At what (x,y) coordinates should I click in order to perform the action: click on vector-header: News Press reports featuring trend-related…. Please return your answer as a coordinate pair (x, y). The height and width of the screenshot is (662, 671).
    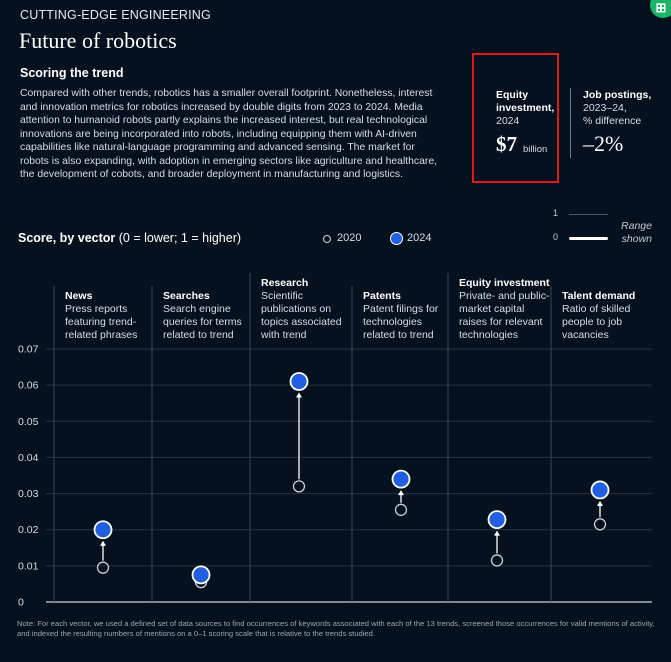
    Looking at the image, I should click on (101, 316).